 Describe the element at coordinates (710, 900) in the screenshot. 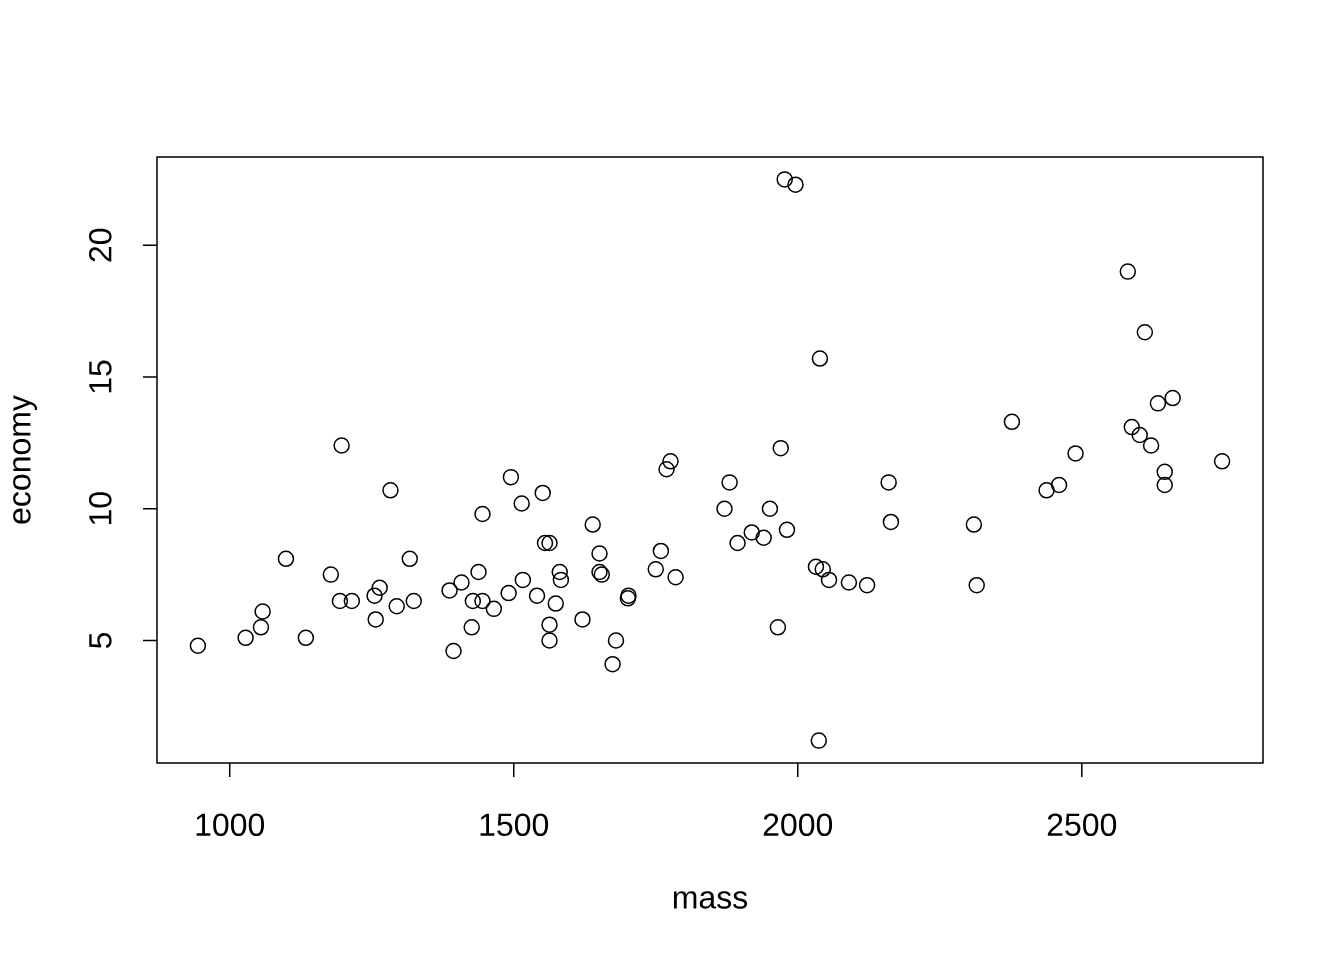

I see `x-axis-title: mass` at that location.